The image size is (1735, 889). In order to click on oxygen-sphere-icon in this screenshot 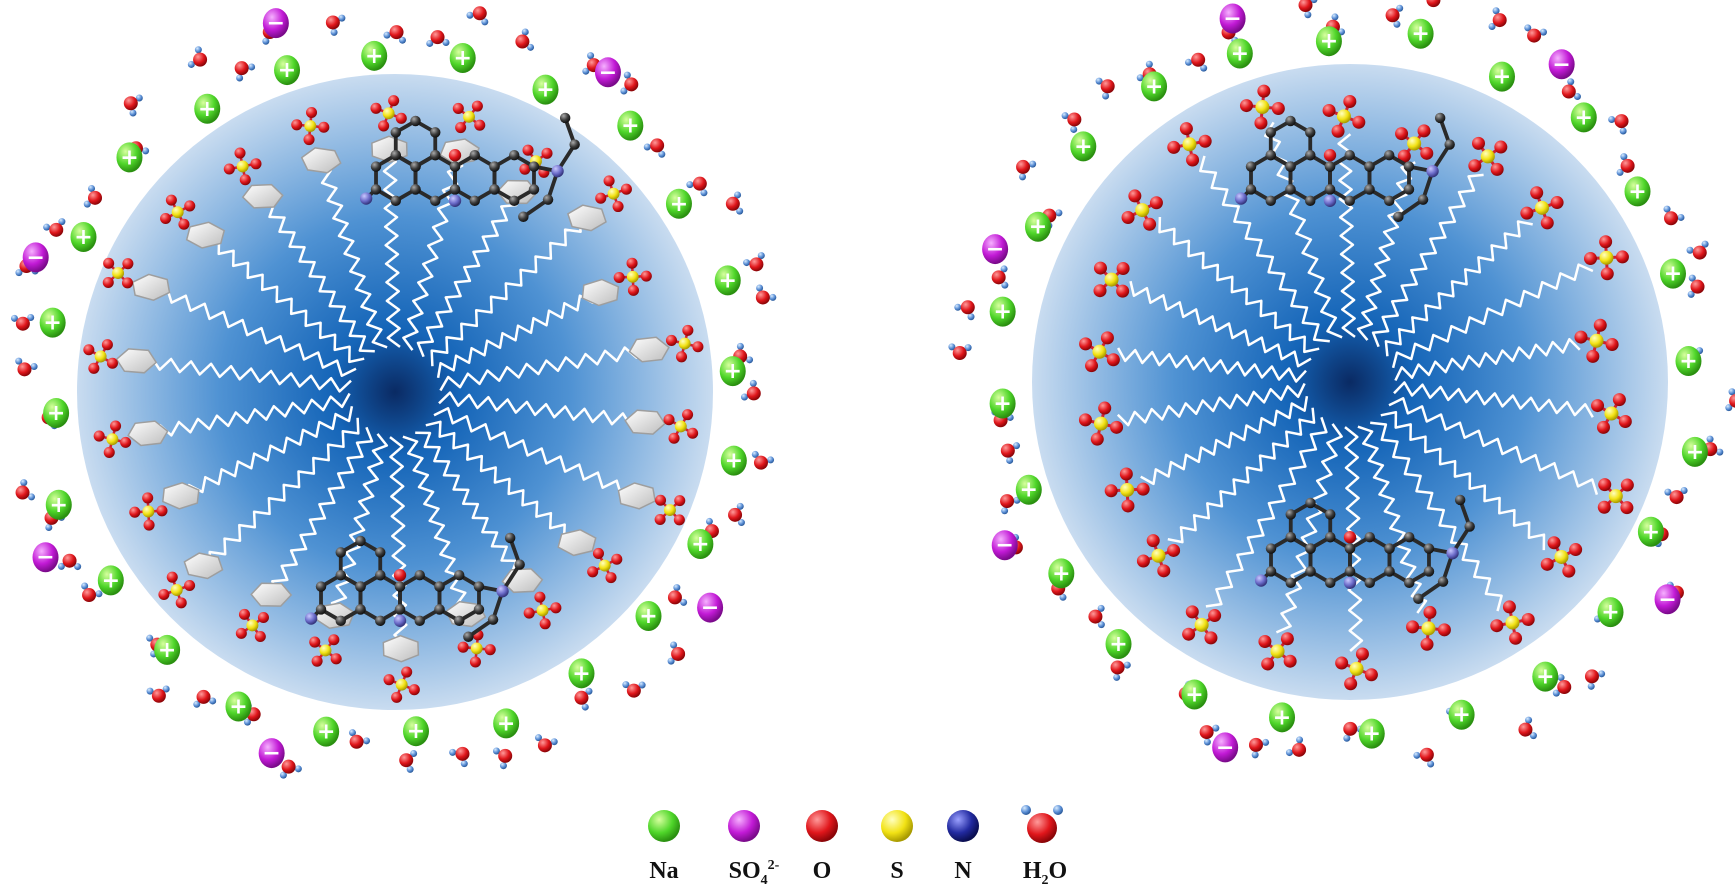, I will do `click(822, 826)`.